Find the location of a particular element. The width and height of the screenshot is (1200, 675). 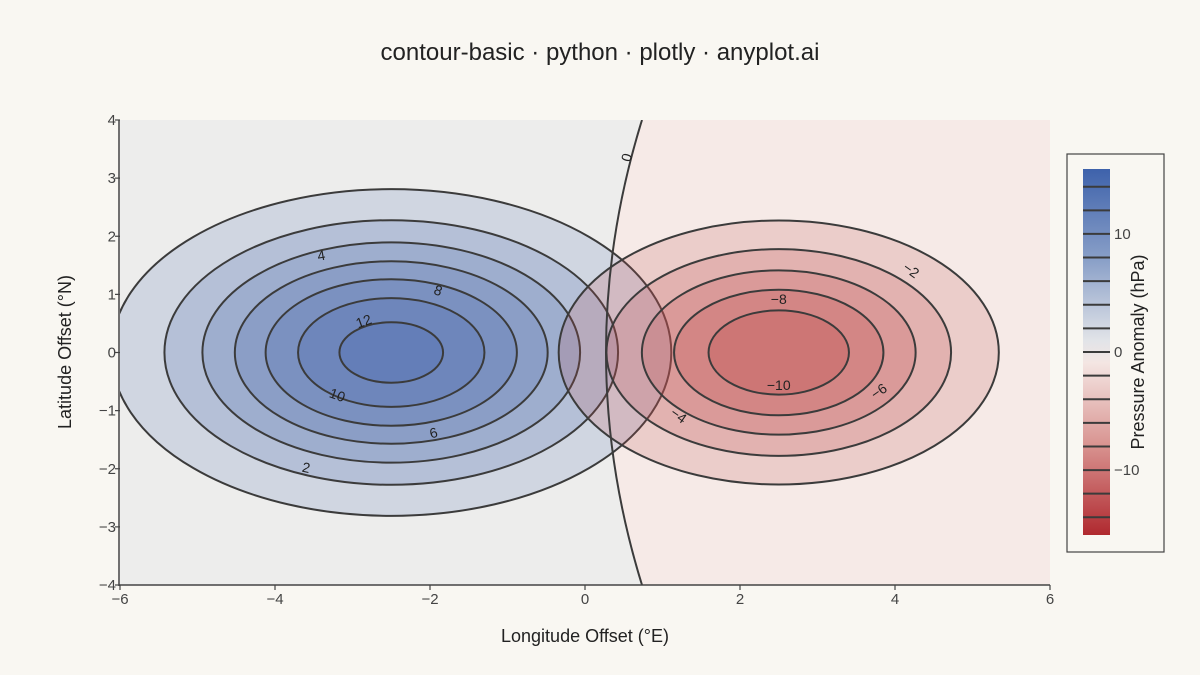

x-tick-label: 4 is located at coordinates (895, 599).